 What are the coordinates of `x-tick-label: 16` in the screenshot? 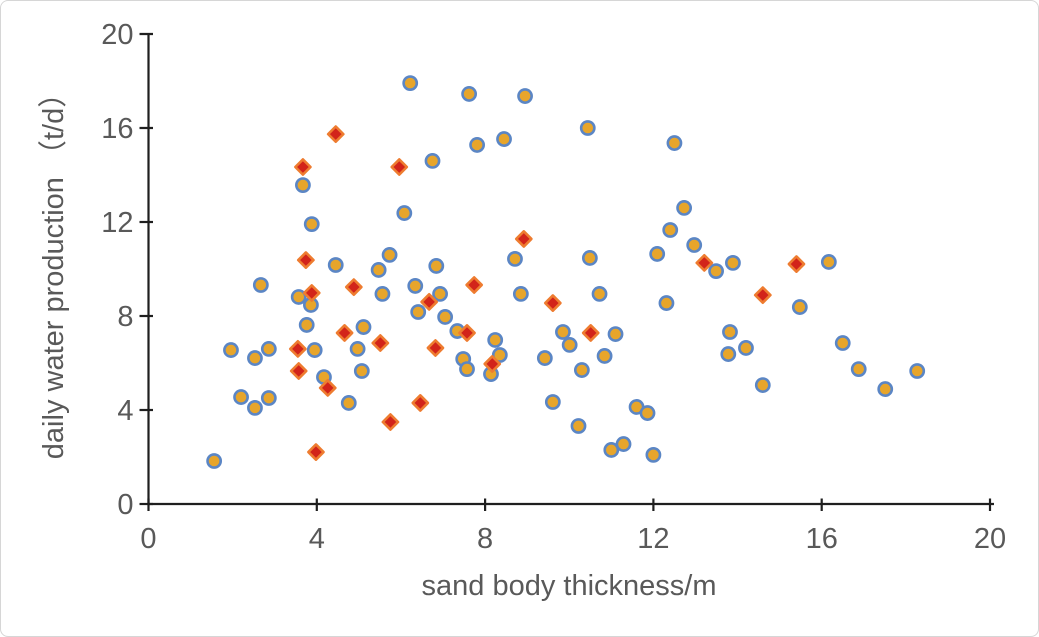 It's located at (822, 539).